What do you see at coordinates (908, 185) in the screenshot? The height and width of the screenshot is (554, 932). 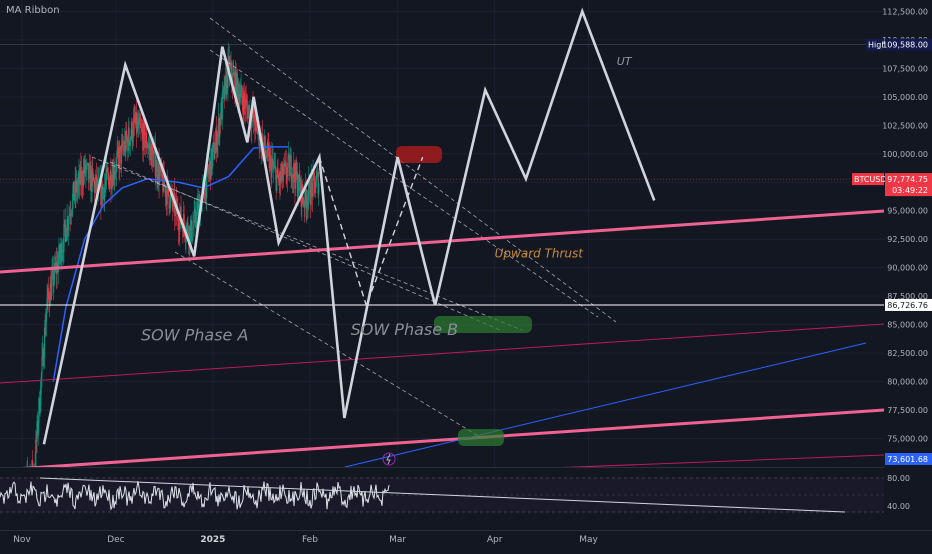 I see `last-price-tag` at bounding box center [908, 185].